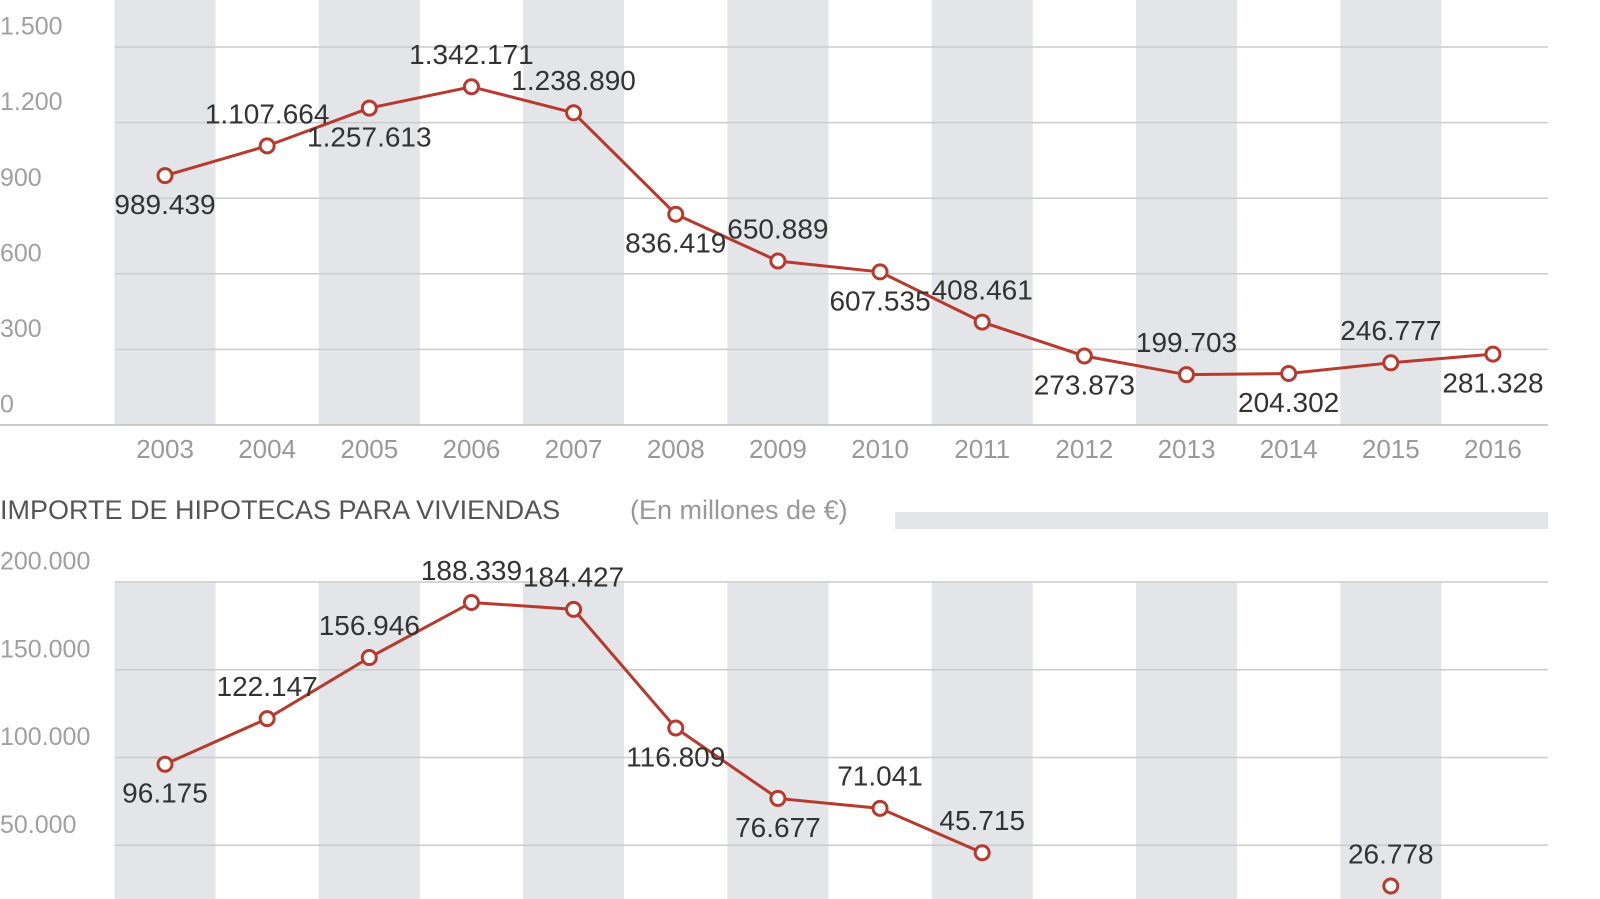  I want to click on data-label: 45.715, so click(982, 820).